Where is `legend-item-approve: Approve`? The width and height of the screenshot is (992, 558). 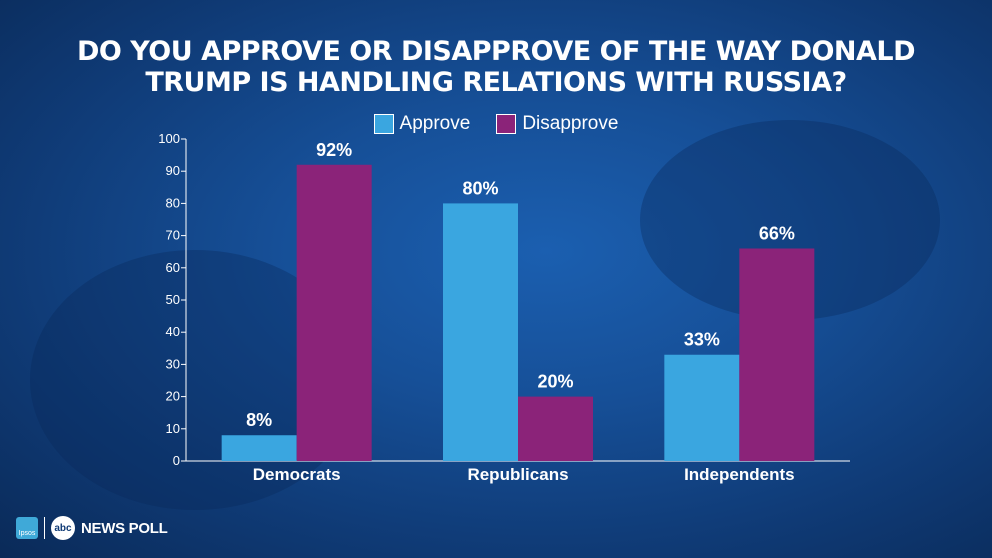 legend-item-approve: Approve is located at coordinates (422, 124).